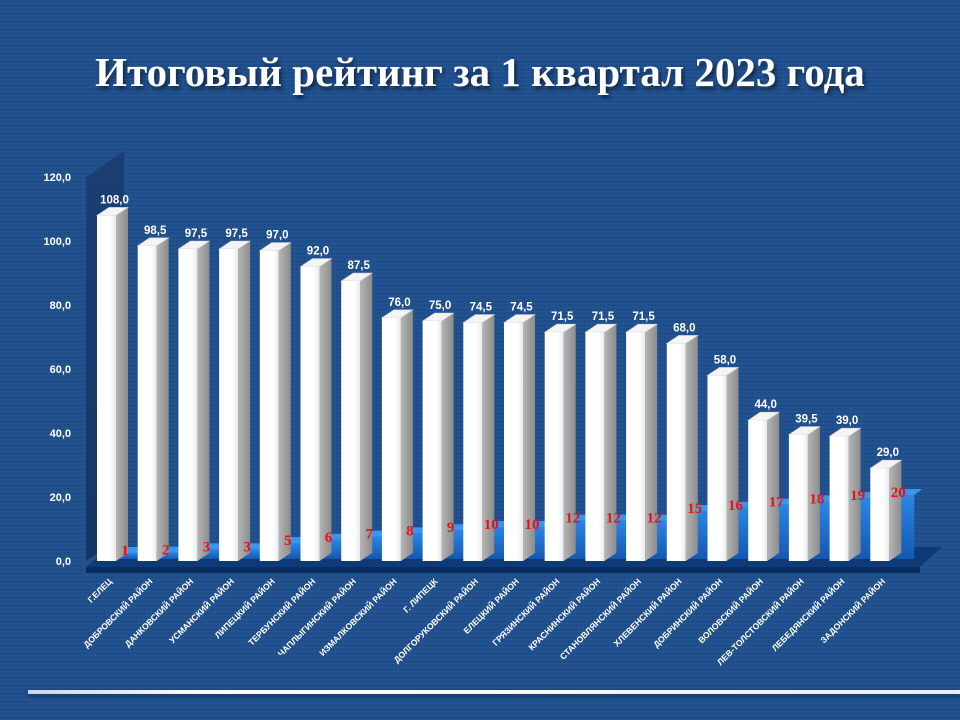 Image resolution: width=960 pixels, height=720 pixels. I want to click on value-label: 87,5, so click(359, 266).